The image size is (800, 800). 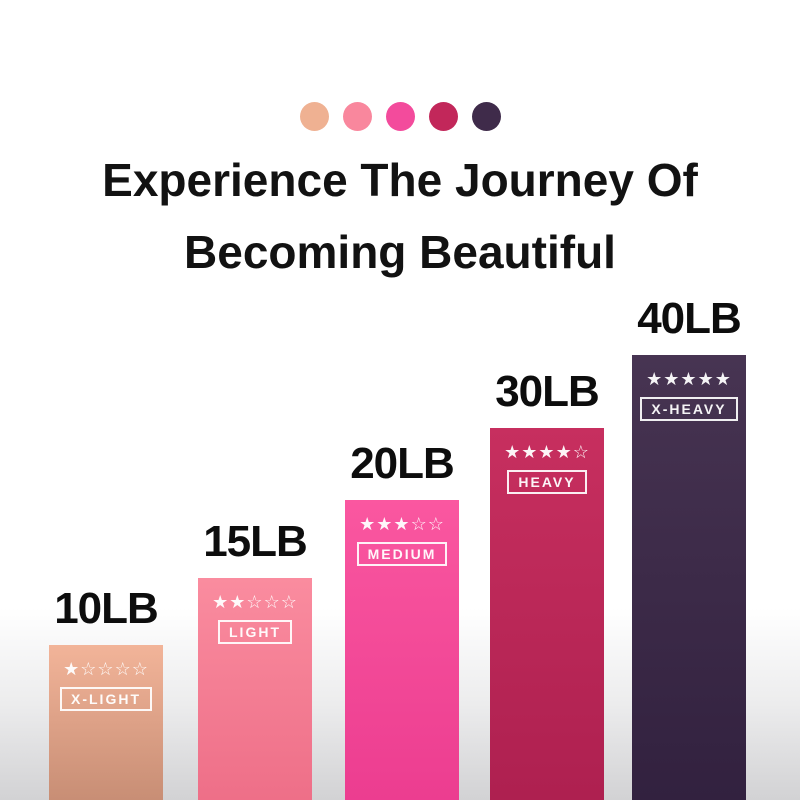 I want to click on bar-weight-label-20lb: 20LB, so click(x=402, y=463).